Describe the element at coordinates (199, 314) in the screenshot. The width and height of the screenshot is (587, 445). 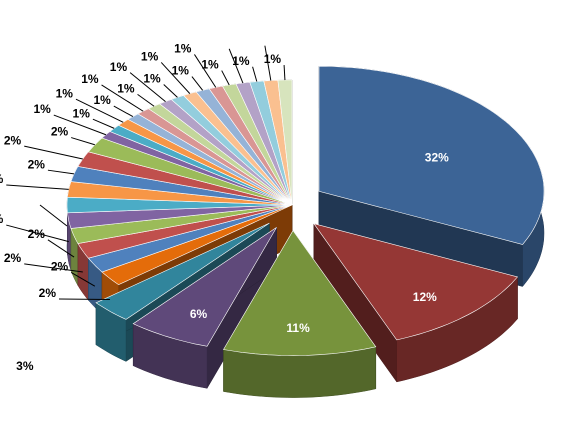
I see `value-label: 6%` at that location.